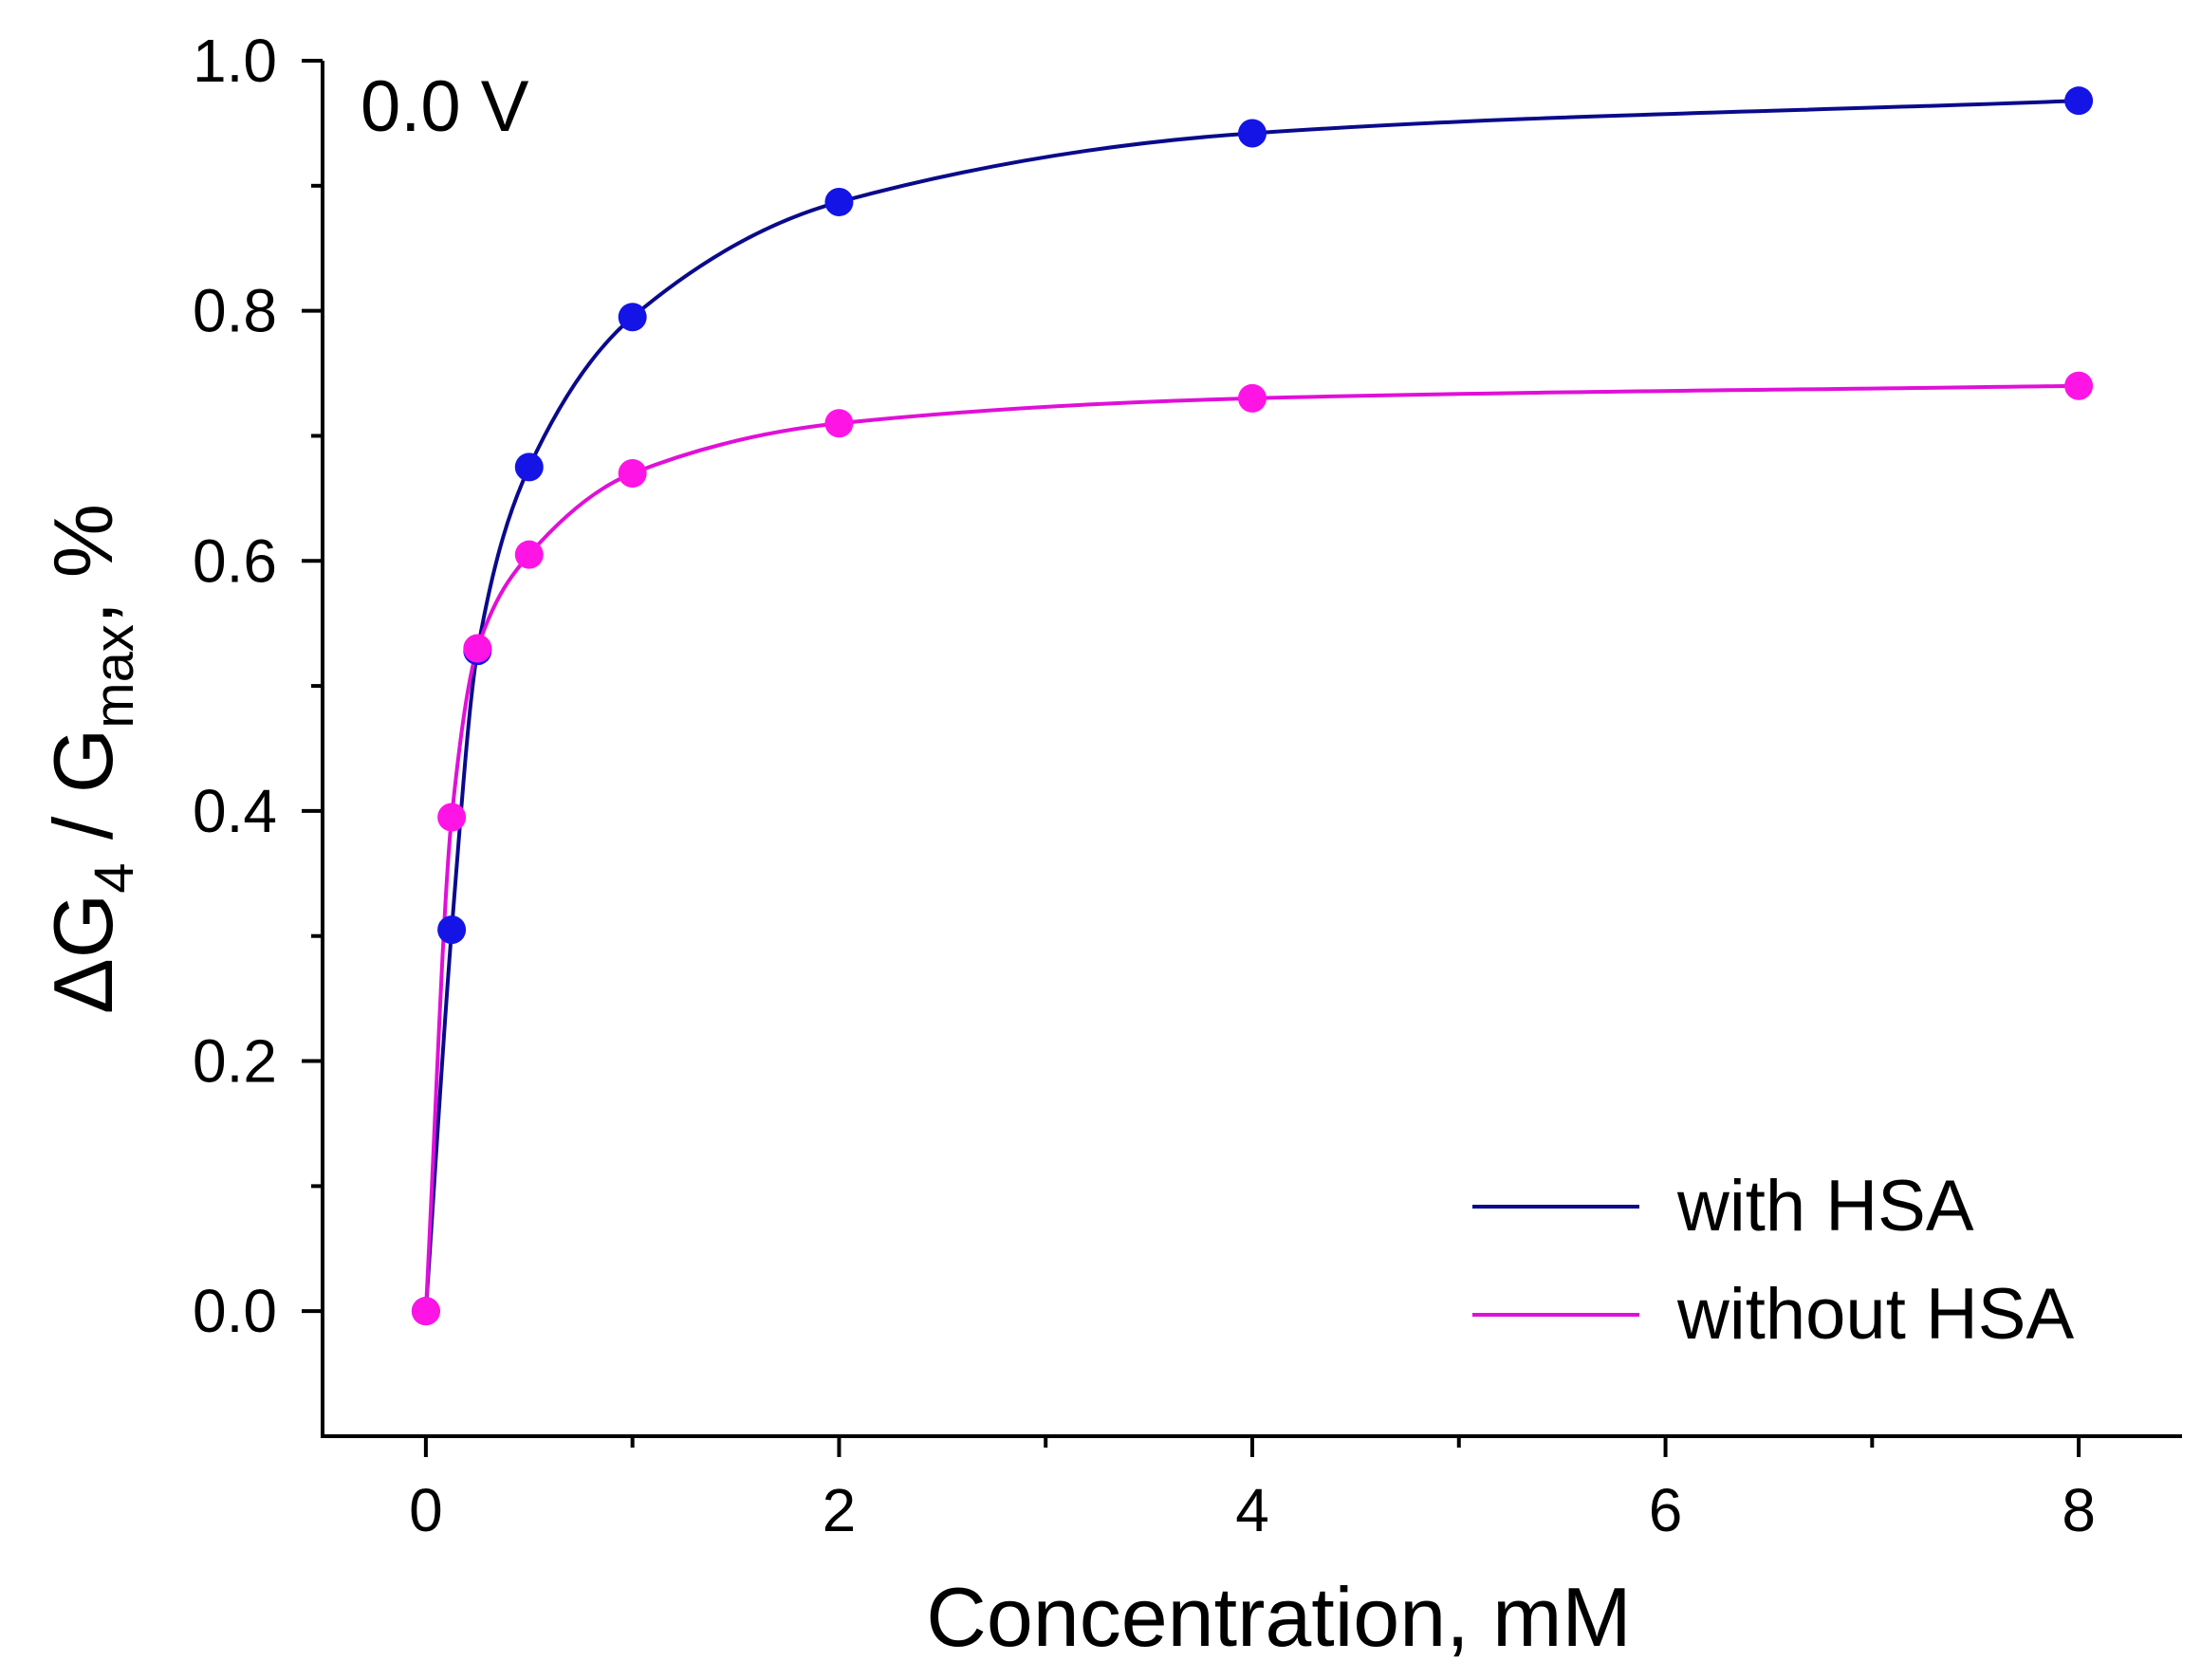  I want to click on y-tick-label: 1.0, so click(235, 61).